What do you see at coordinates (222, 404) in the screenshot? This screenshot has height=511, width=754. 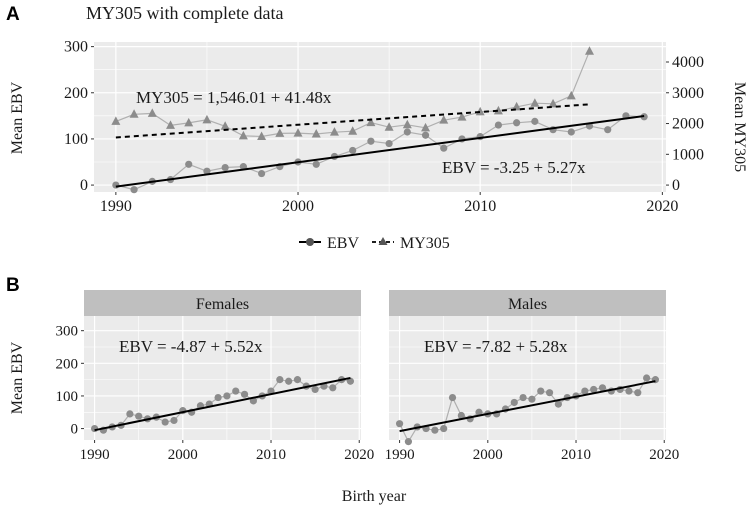 I see `females-regression-line` at bounding box center [222, 404].